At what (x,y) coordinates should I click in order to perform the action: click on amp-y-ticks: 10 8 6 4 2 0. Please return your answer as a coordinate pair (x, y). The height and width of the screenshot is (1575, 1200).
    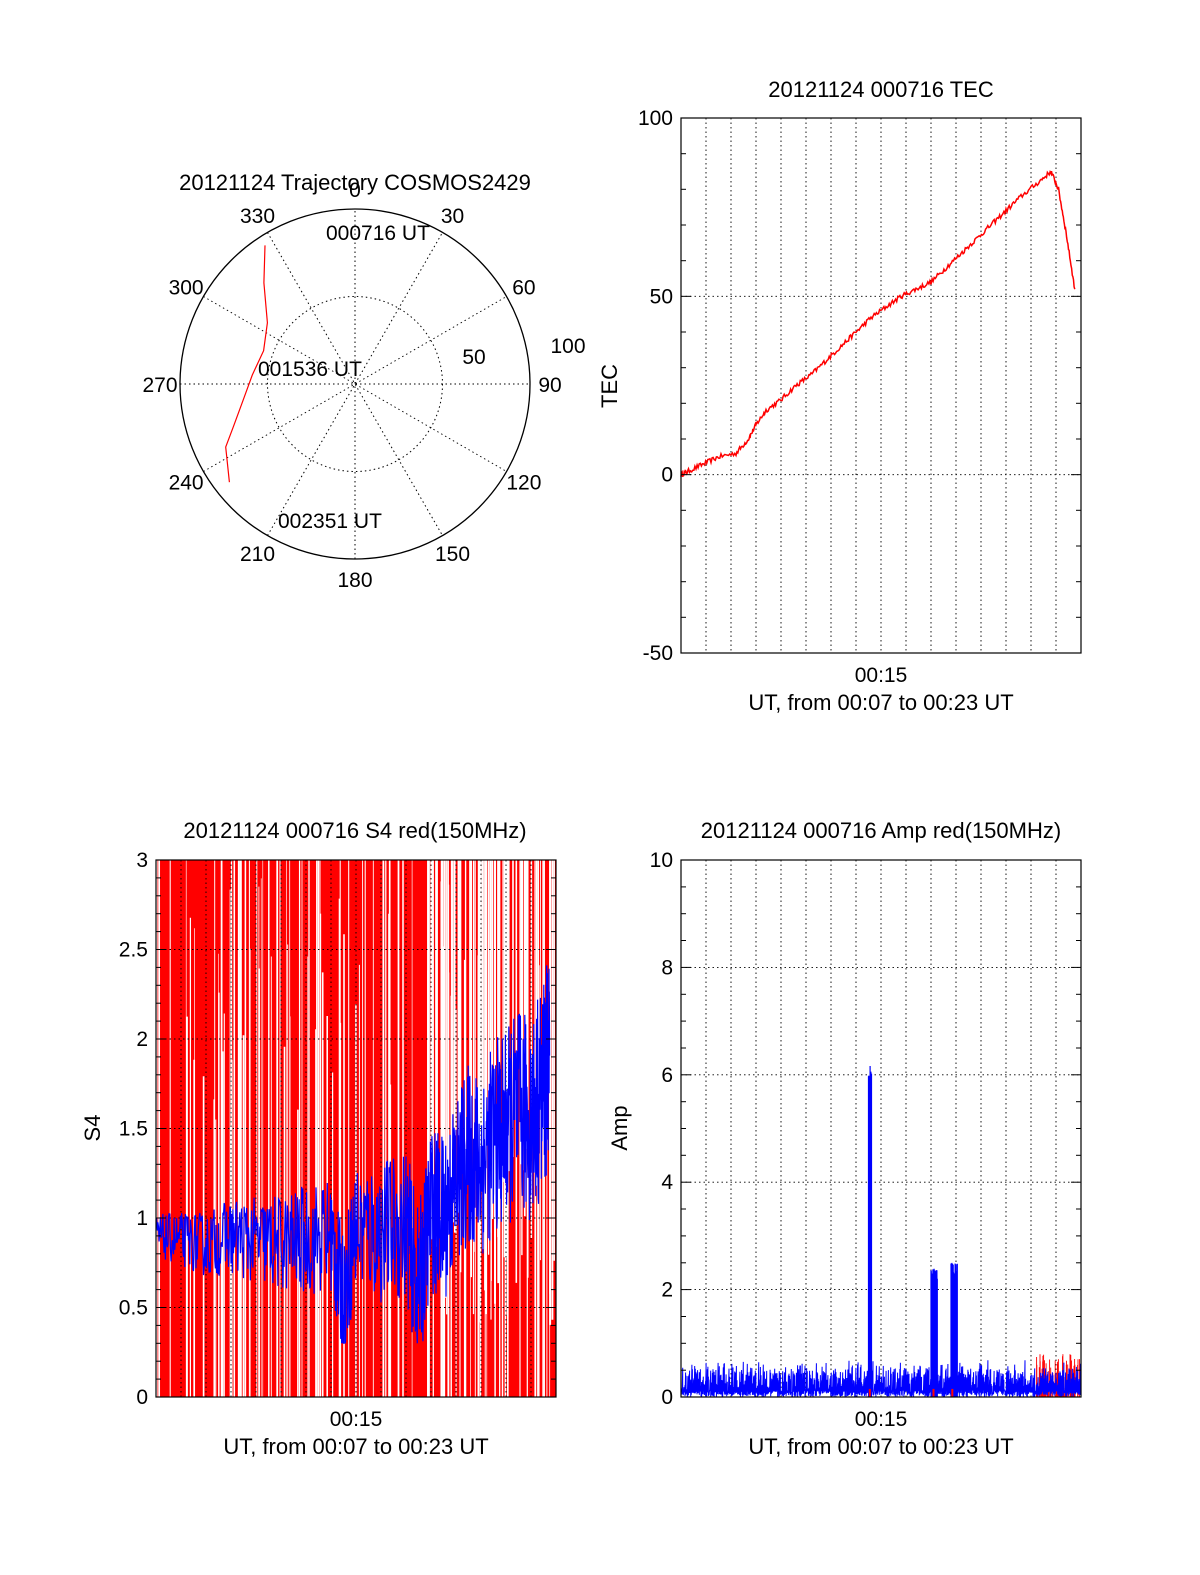
    Looking at the image, I should click on (865, 1129).